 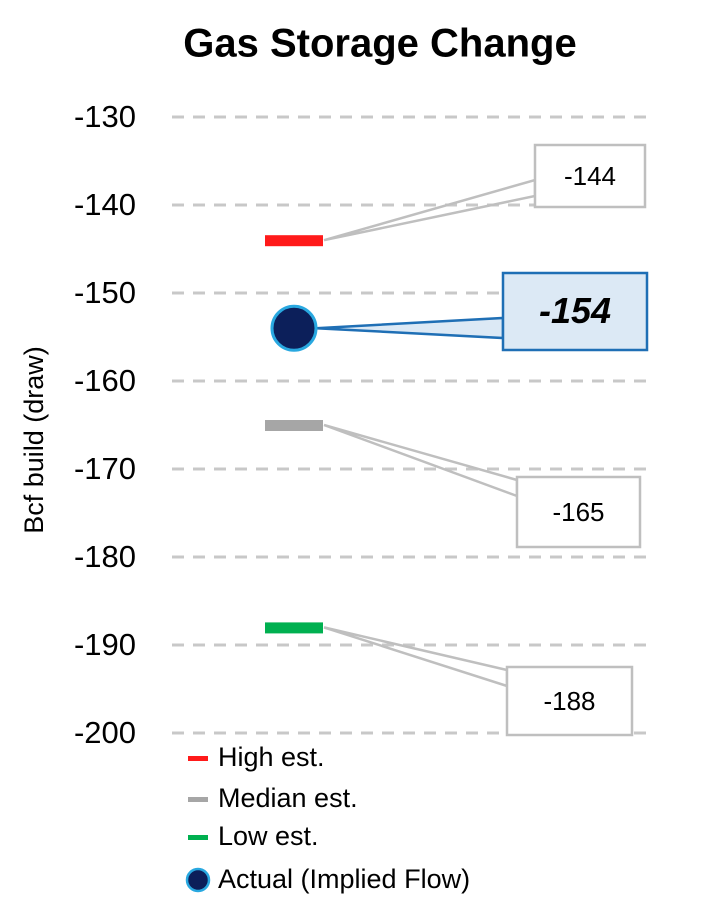 I want to click on data-label: -144, so click(x=590, y=176).